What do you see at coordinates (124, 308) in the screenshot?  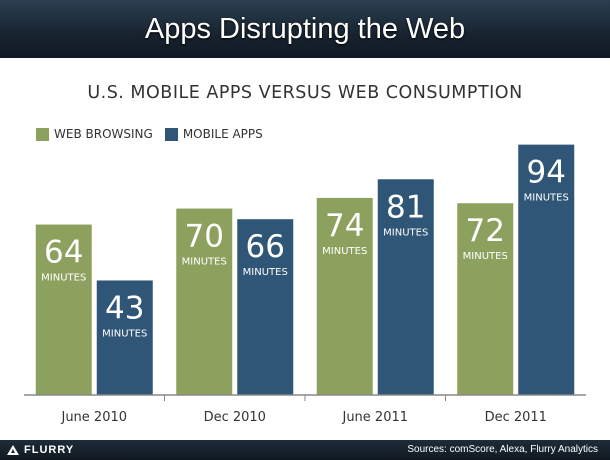 I see `data-label-mobile-apps-0: 43` at bounding box center [124, 308].